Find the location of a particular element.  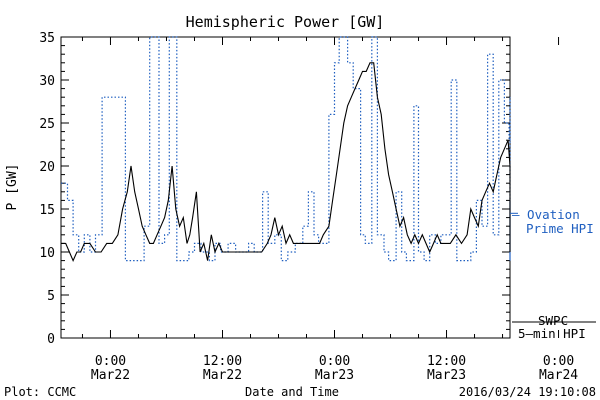

legend-swpc-line1: SWPC is located at coordinates (553, 320).